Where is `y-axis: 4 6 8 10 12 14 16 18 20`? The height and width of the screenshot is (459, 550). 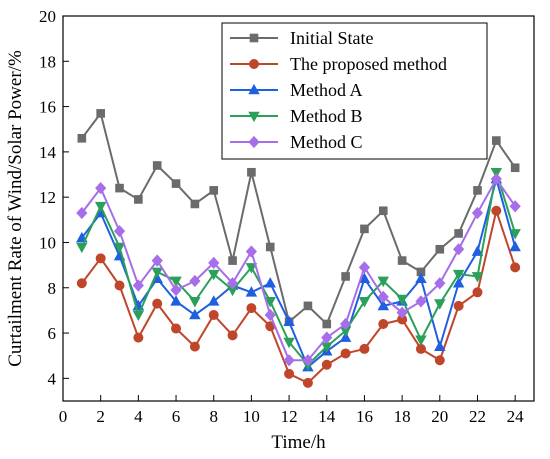 y-axis: 4 6 8 10 12 14 16 18 20 is located at coordinates (54, 197).